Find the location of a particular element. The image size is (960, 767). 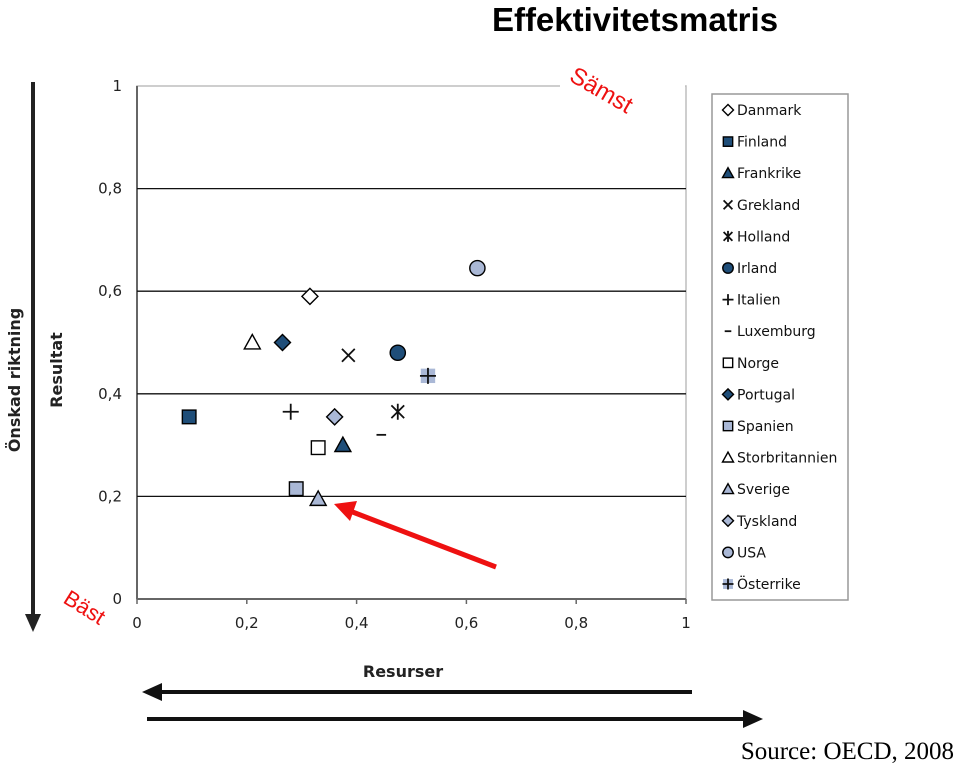

legend-item-usa: USA is located at coordinates (744, 553).